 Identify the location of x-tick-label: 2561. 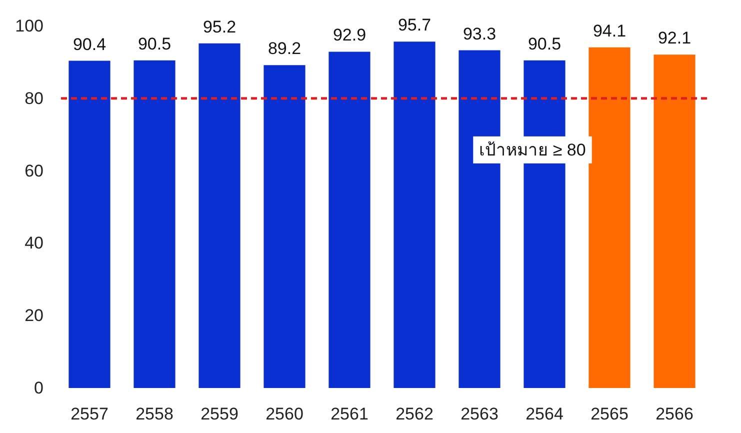
(349, 414).